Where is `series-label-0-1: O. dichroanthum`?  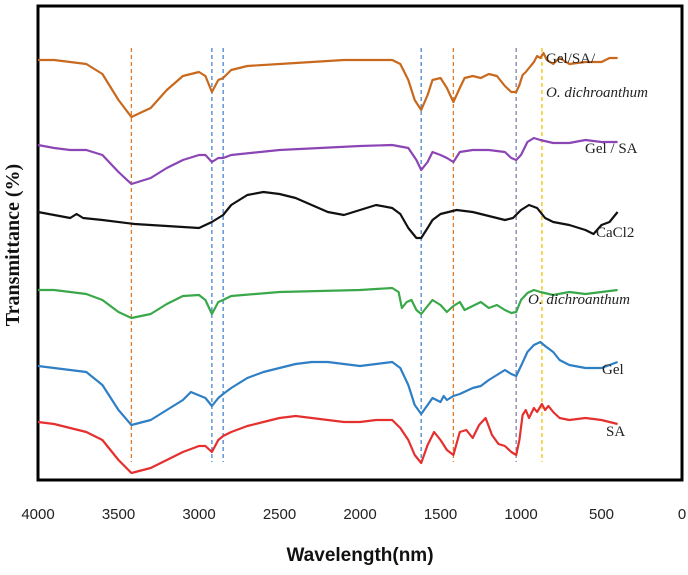
series-label-0-1: O. dichroanthum is located at coordinates (597, 93).